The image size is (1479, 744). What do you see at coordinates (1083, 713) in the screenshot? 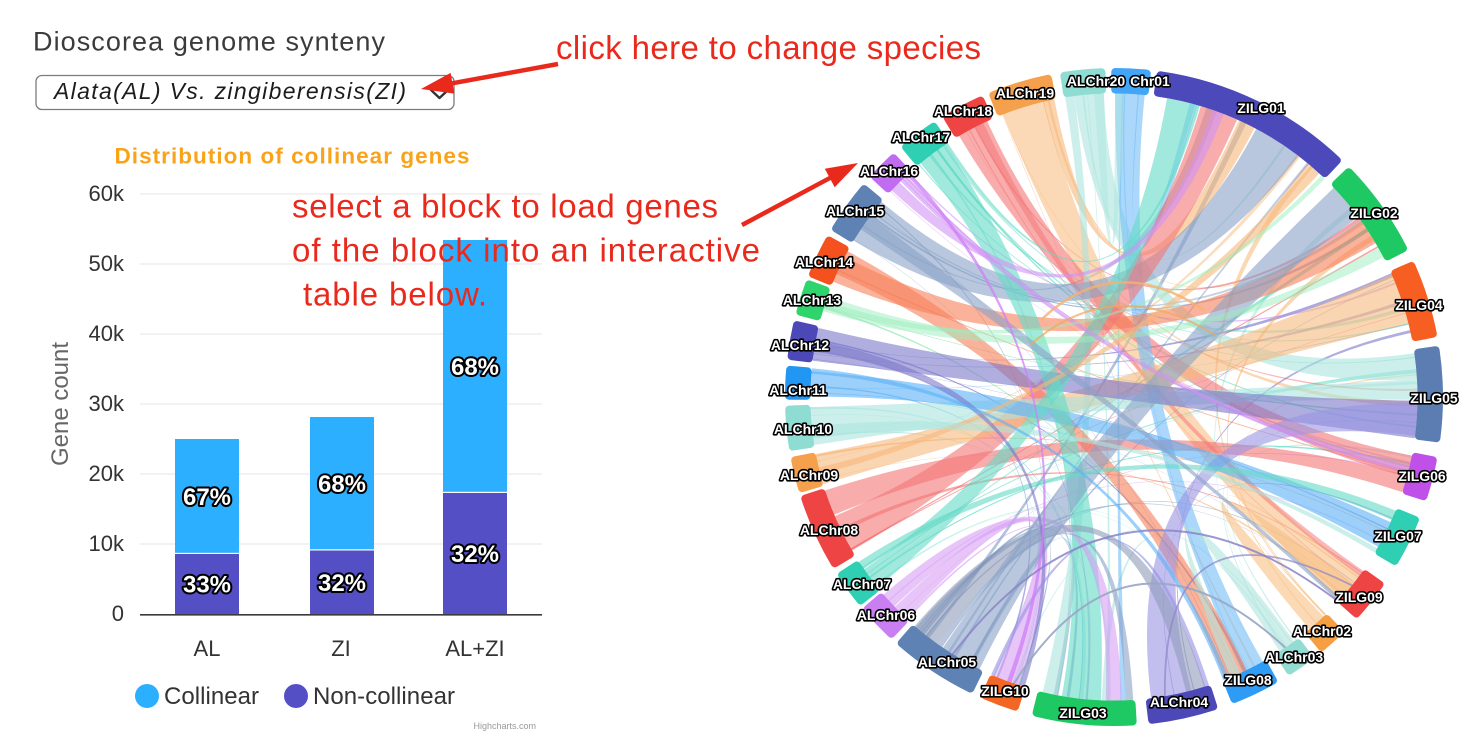
I see `svg-text: ZILG03` at bounding box center [1083, 713].